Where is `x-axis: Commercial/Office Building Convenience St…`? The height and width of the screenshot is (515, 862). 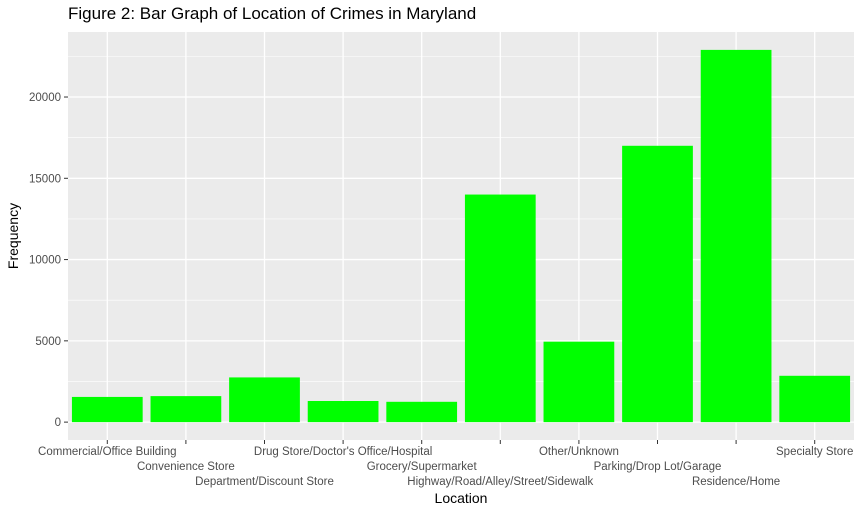
x-axis: Commercial/Office Building Convenience St… is located at coordinates (445, 464).